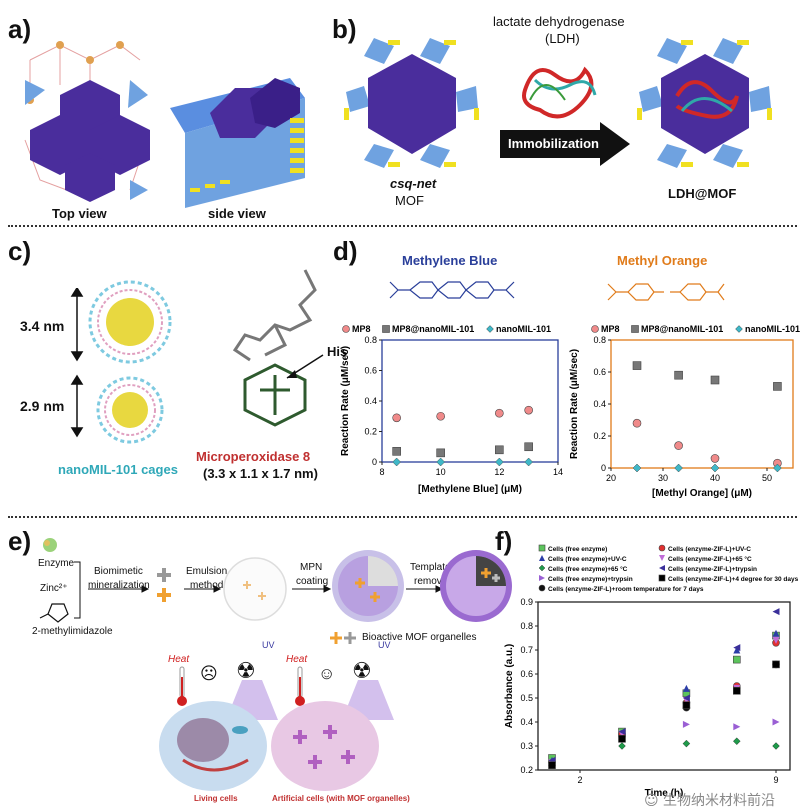 This screenshot has height=811, width=805. Describe the element at coordinates (499, 472) in the screenshot. I see `x-tick-label: 12` at that location.